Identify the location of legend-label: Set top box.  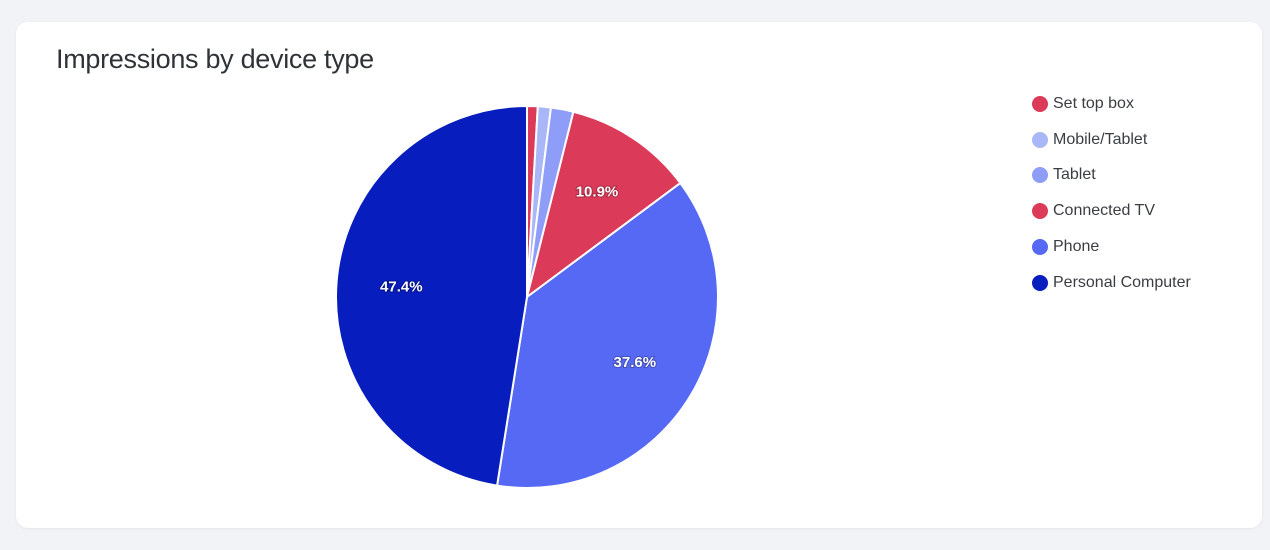
(1093, 103).